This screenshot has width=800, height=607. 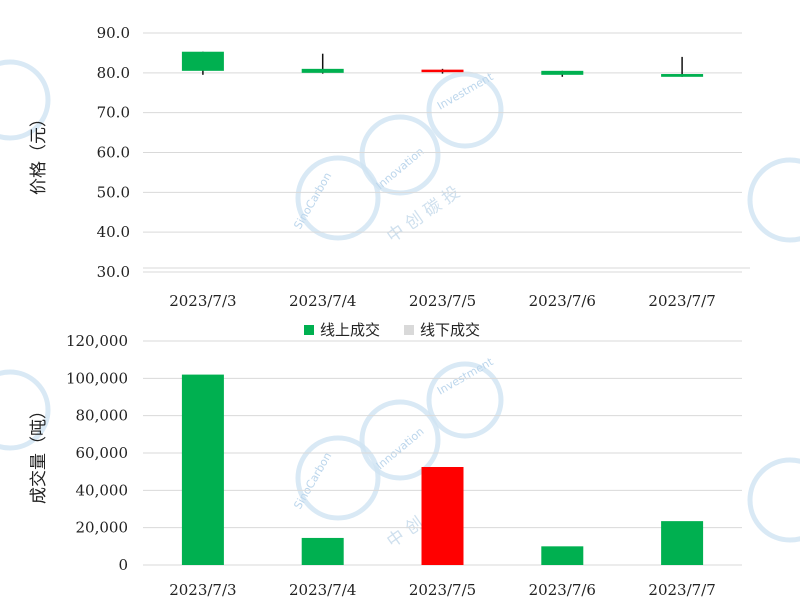 I want to click on y-axis-label: 价格（元）, so click(x=39, y=152).